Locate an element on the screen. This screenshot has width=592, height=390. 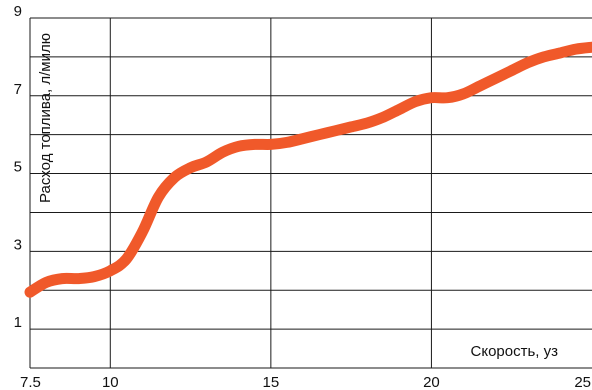
y-tick-label: 7 is located at coordinates (18, 89).